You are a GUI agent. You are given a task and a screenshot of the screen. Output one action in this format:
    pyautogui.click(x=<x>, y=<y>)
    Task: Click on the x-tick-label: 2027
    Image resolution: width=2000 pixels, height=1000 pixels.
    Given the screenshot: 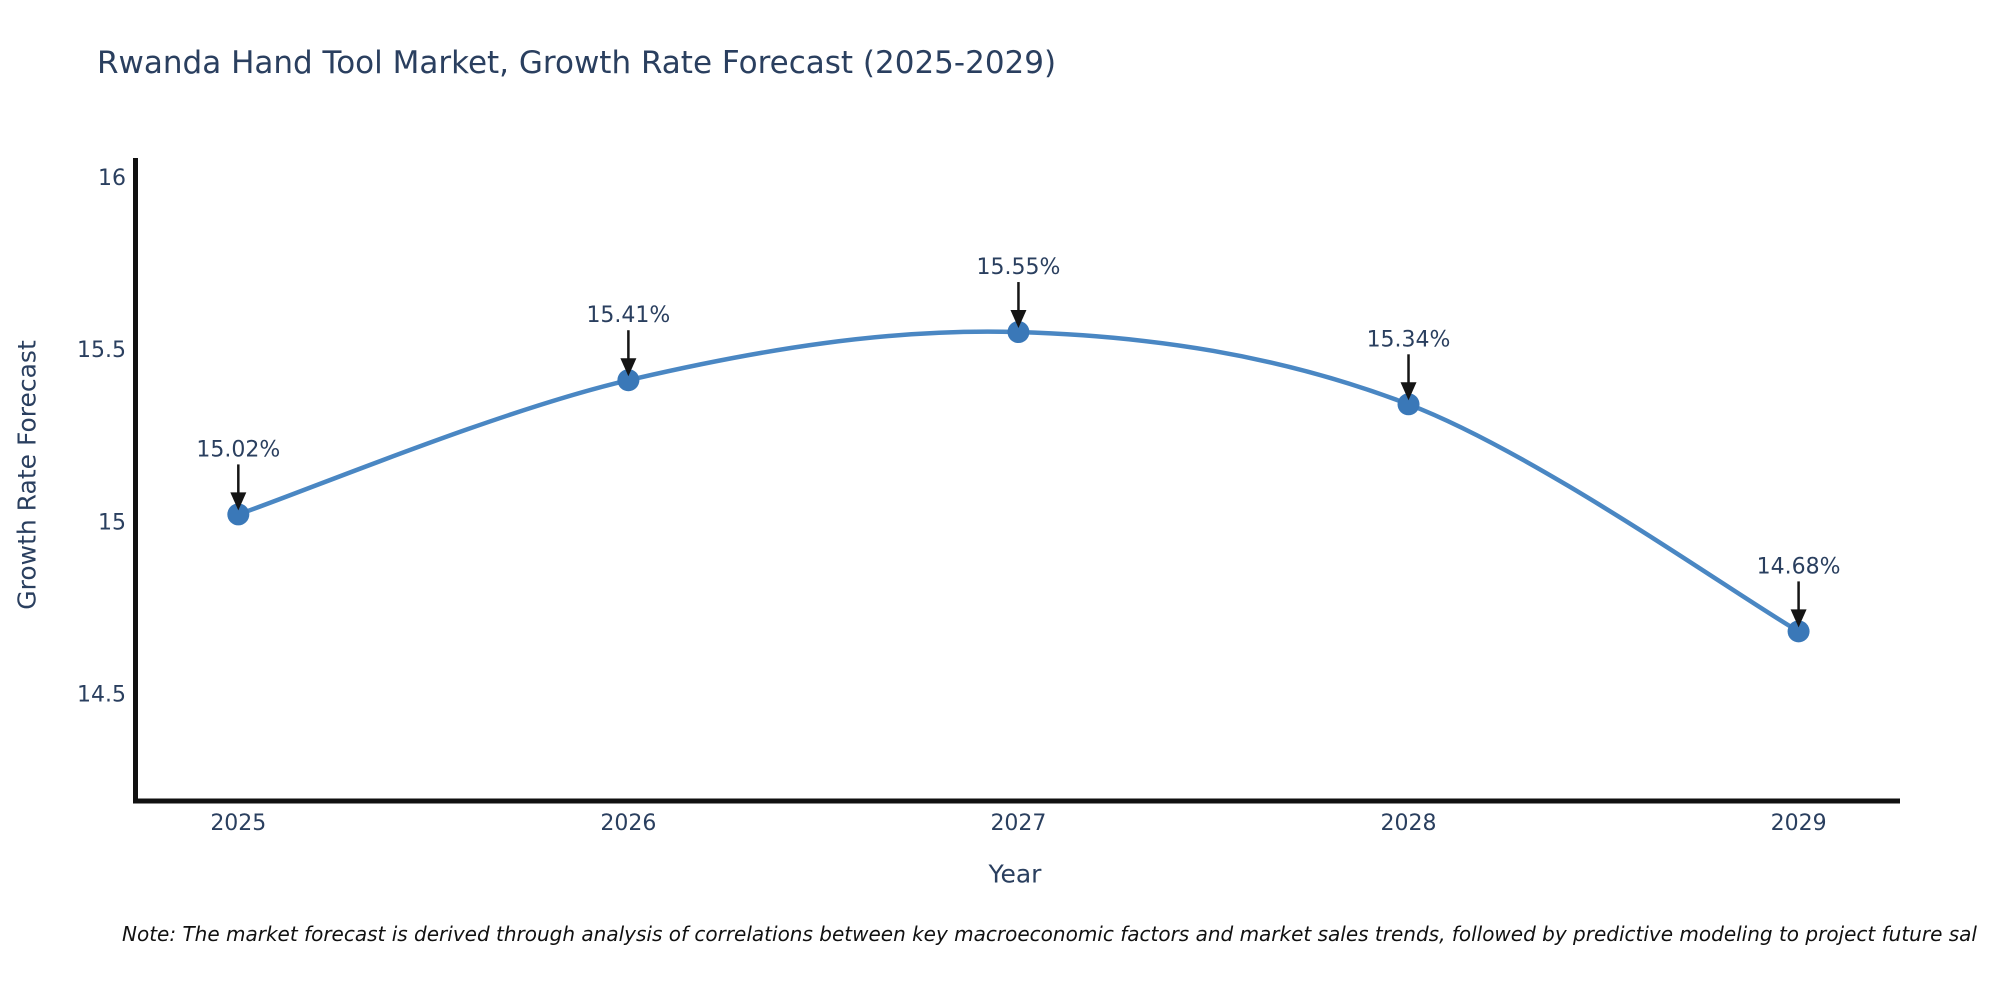 What is the action you would take?
    pyautogui.click(x=1018, y=823)
    